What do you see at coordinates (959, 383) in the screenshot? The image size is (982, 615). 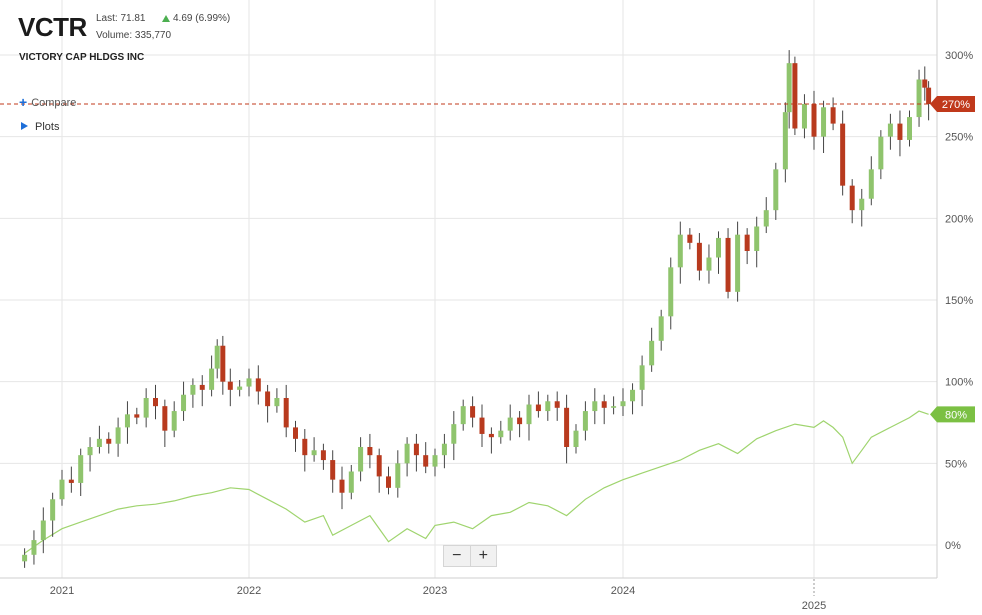 I see `y-tick-label: 100%` at bounding box center [959, 383].